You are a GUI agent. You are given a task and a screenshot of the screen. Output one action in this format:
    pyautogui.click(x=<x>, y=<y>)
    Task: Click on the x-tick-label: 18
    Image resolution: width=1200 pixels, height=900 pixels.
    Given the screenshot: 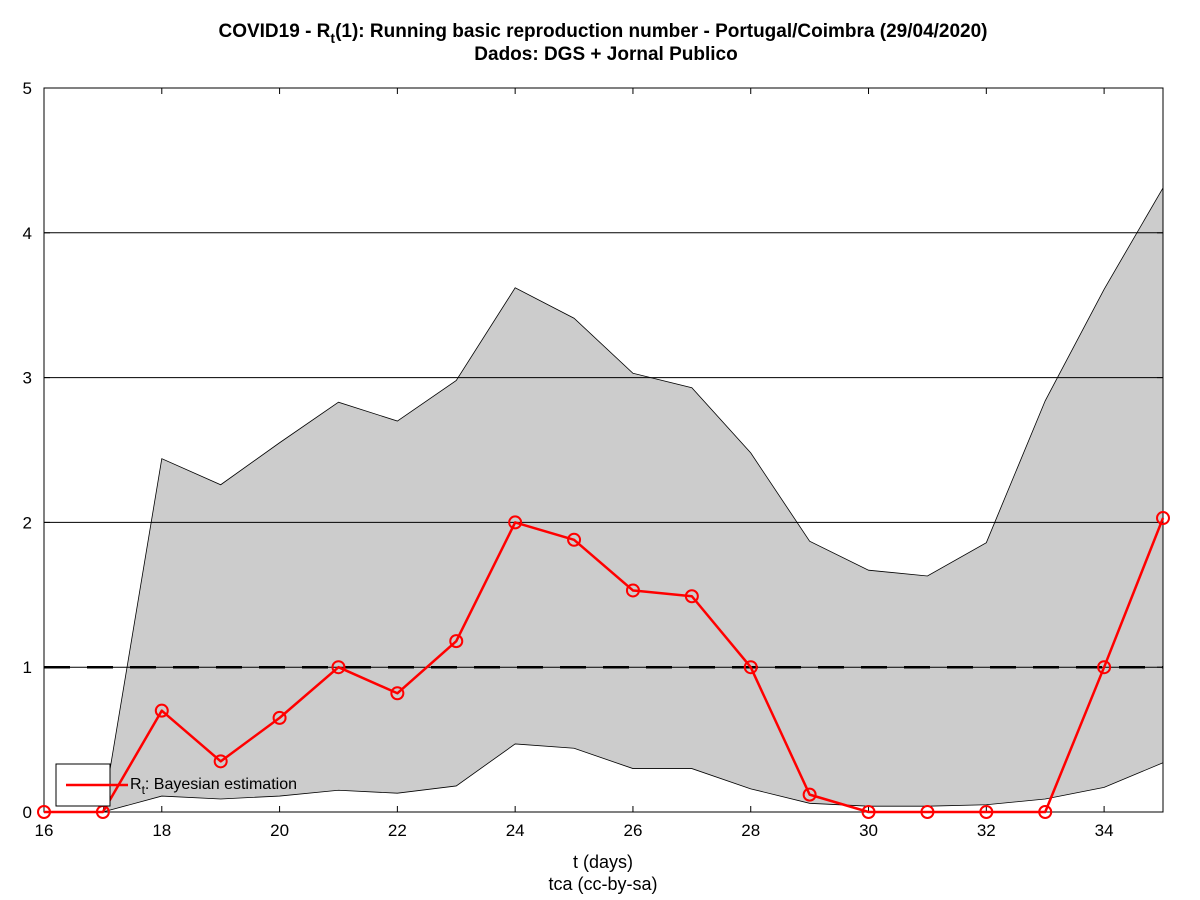 What is the action you would take?
    pyautogui.click(x=161, y=830)
    